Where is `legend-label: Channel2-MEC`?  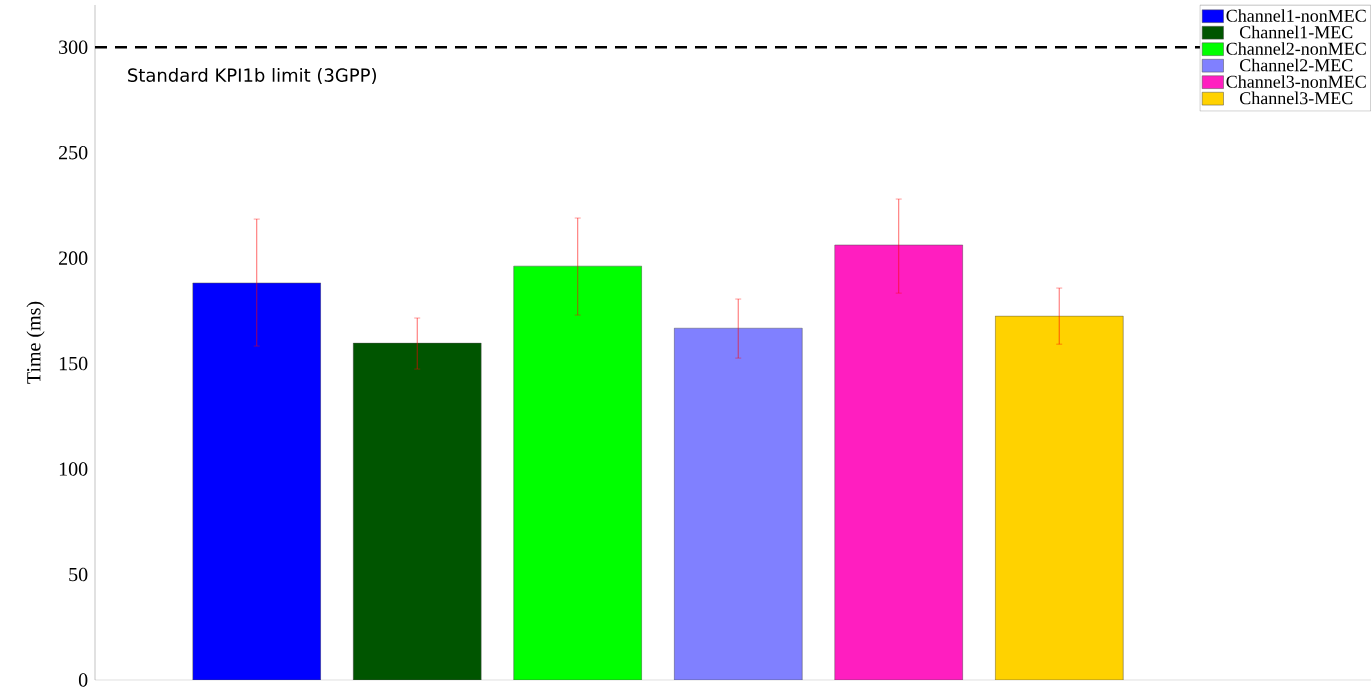
legend-label: Channel2-MEC is located at coordinates (1296, 65).